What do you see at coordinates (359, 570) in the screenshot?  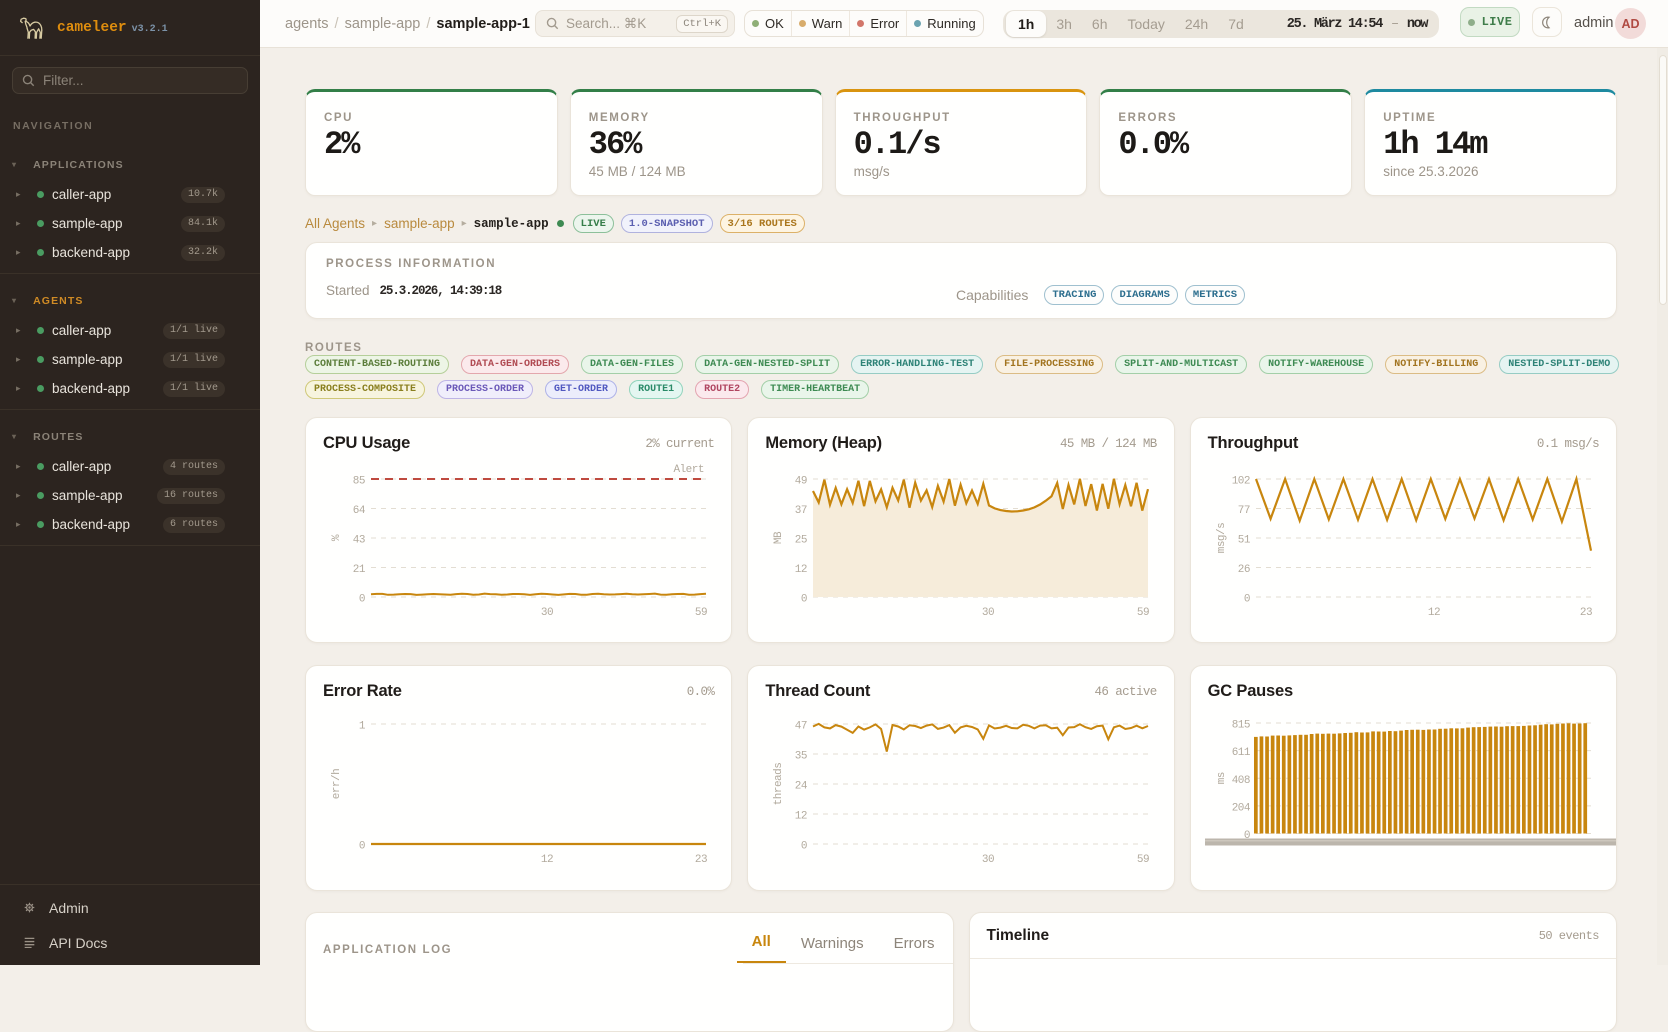 I see `svg-text: 21` at bounding box center [359, 570].